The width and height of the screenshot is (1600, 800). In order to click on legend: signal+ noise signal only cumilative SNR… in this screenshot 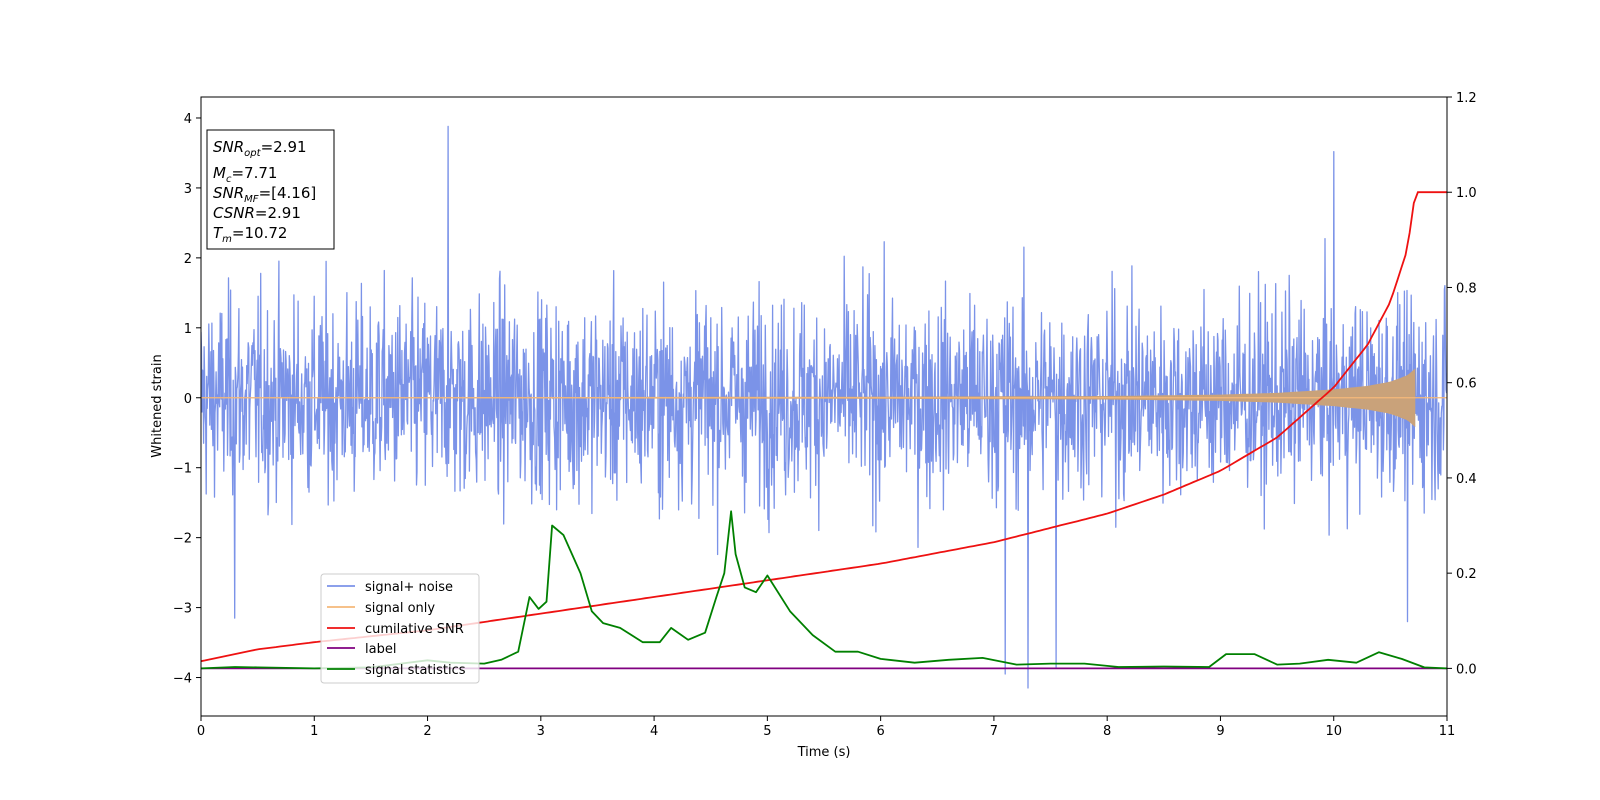, I will do `click(400, 628)`.